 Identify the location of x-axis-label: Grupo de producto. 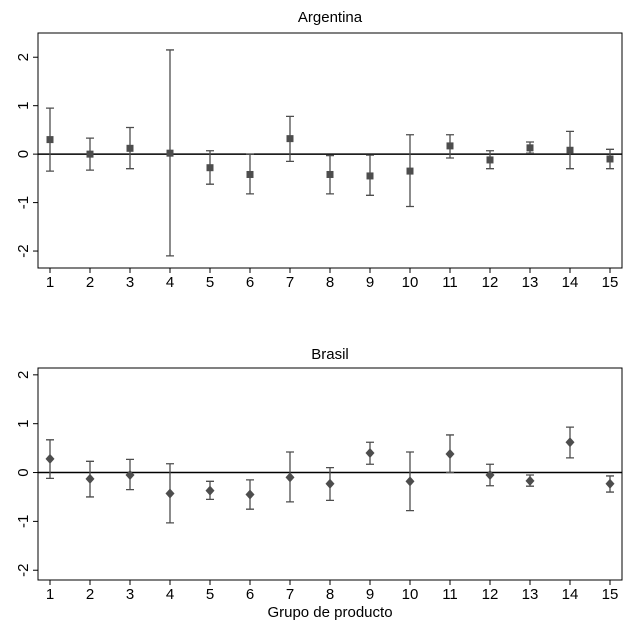
(329, 612).